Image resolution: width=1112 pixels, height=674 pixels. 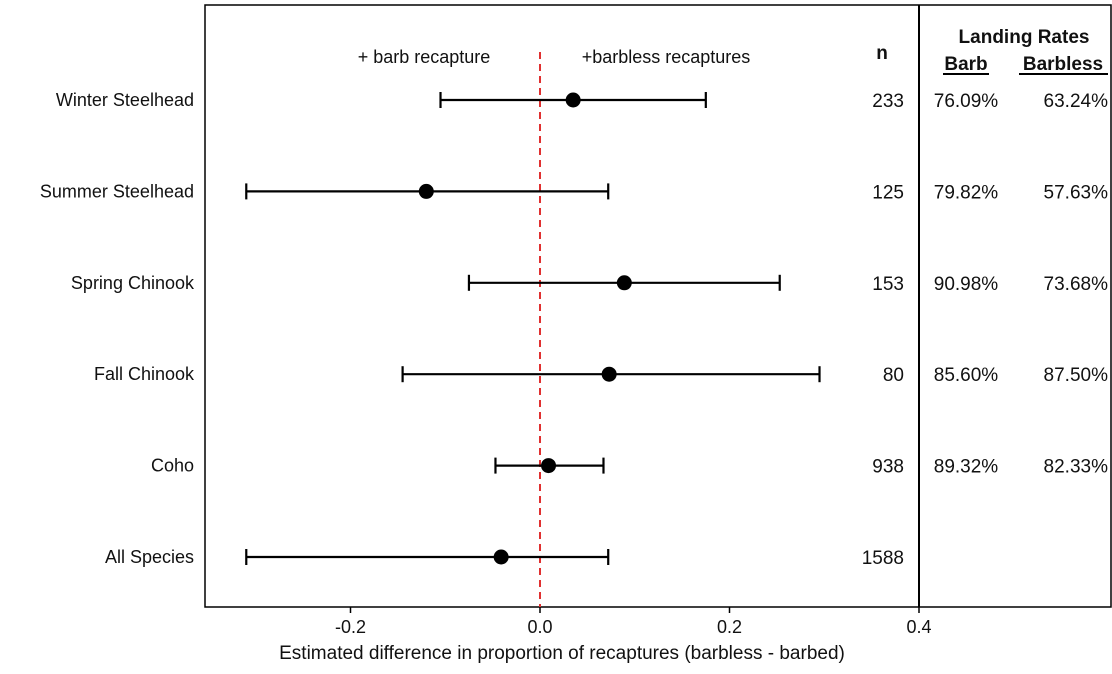 What do you see at coordinates (539, 627) in the screenshot?
I see `x-tick-label: 0.0` at bounding box center [539, 627].